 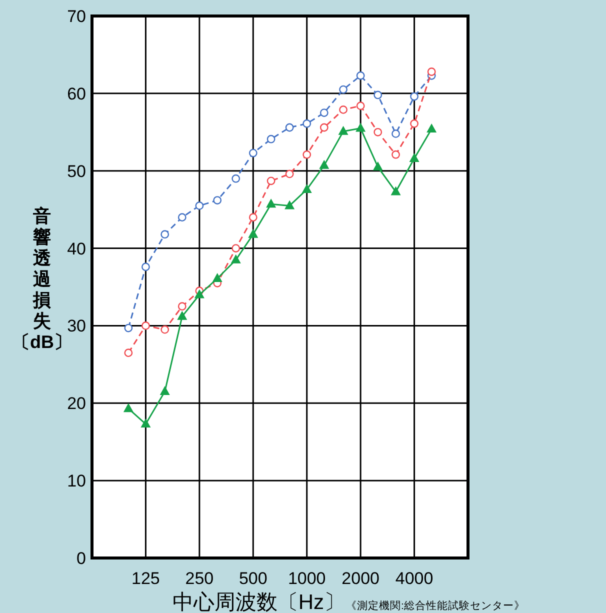 What do you see at coordinates (76, 481) in the screenshot?
I see `y-tick-label: 10` at bounding box center [76, 481].